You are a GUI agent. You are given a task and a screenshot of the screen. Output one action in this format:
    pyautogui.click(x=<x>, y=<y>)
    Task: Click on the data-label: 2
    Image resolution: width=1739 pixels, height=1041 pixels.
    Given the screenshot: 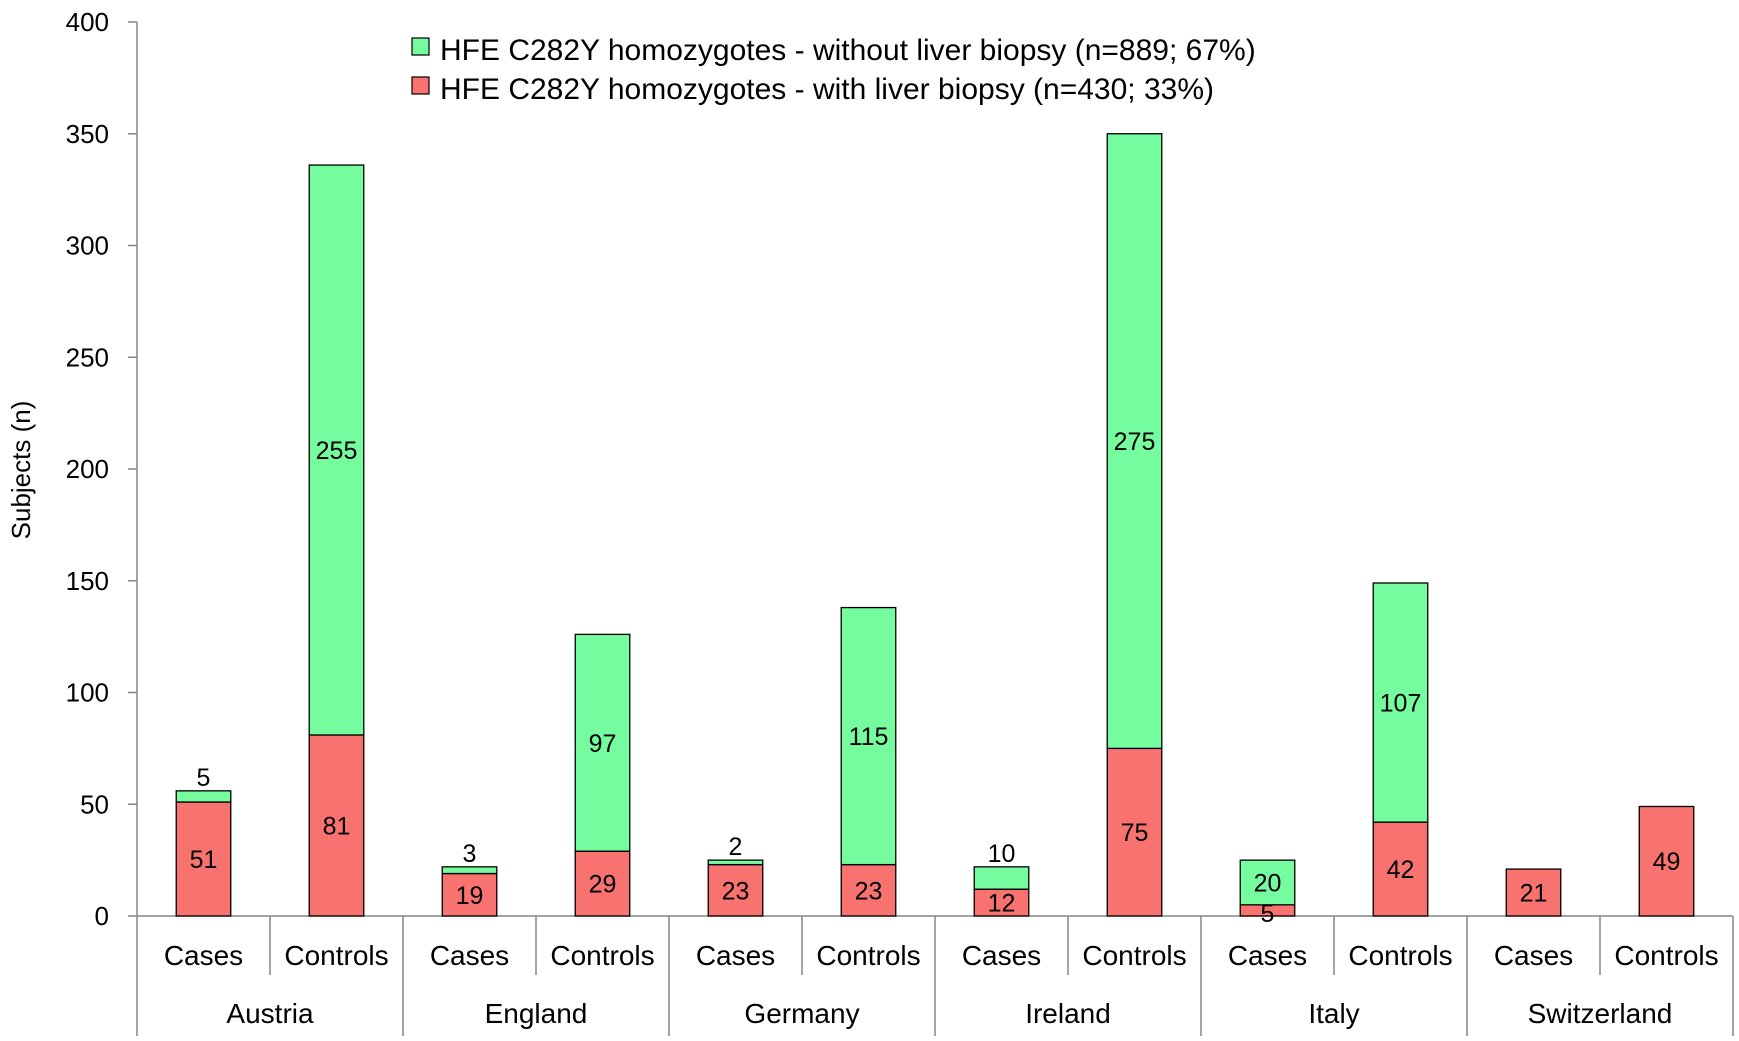 What is the action you would take?
    pyautogui.click(x=736, y=847)
    